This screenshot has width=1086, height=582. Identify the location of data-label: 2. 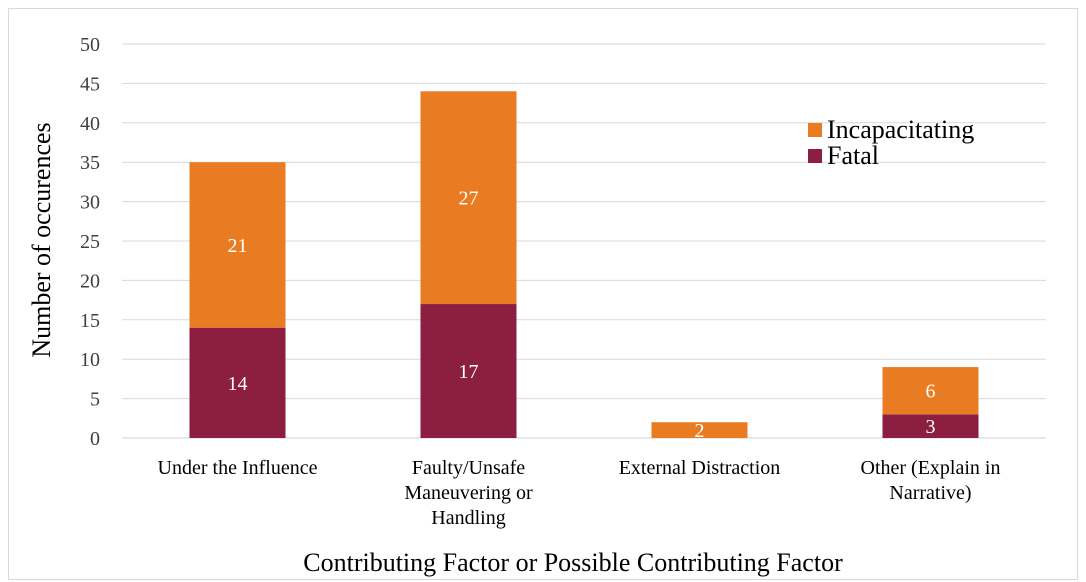
(700, 431).